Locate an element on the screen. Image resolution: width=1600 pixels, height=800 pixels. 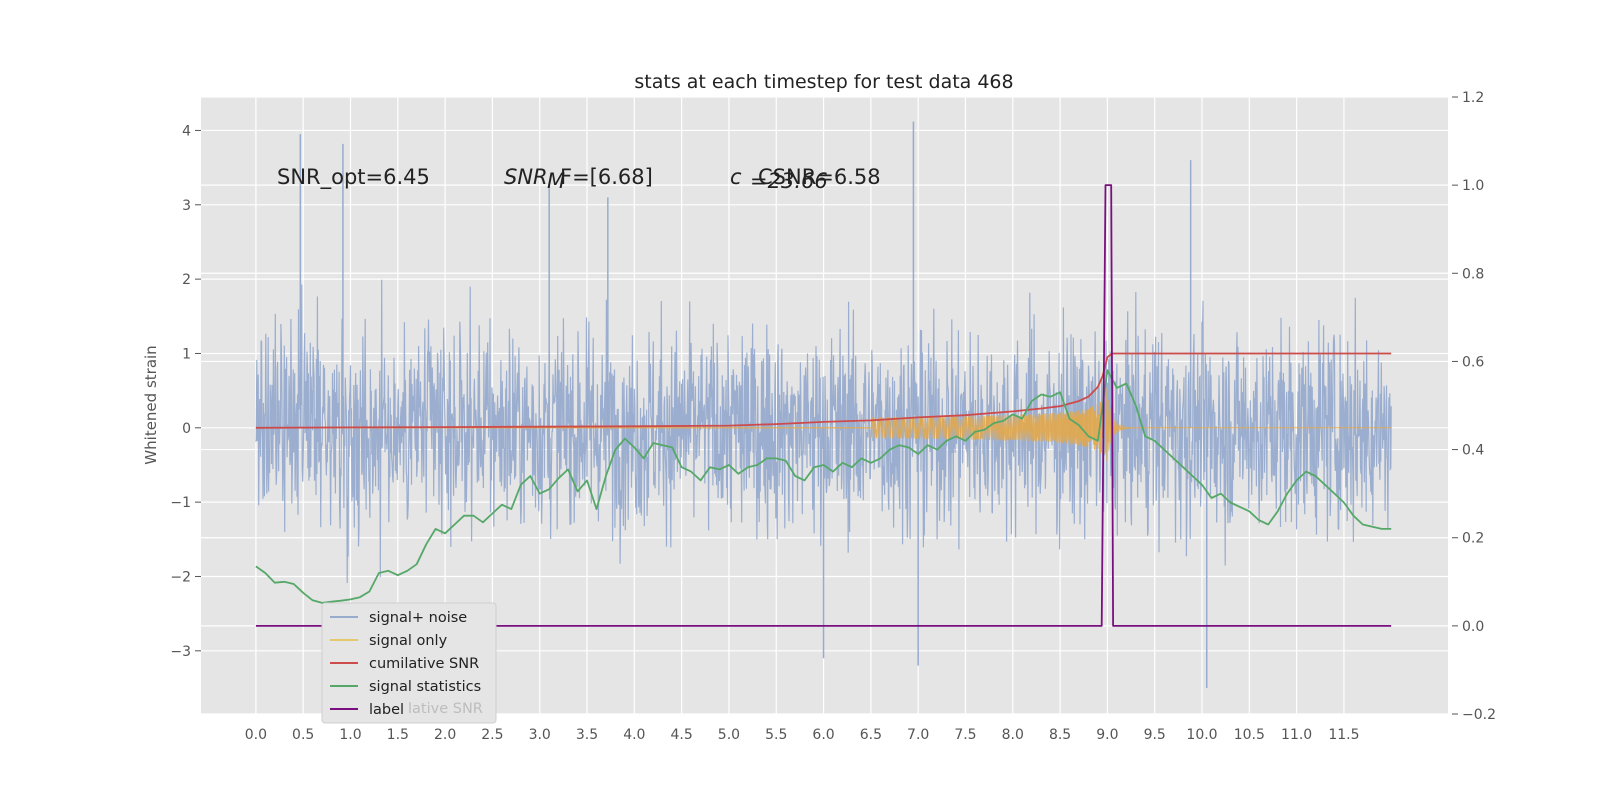
x-tick-label: 3.0 is located at coordinates (540, 735).